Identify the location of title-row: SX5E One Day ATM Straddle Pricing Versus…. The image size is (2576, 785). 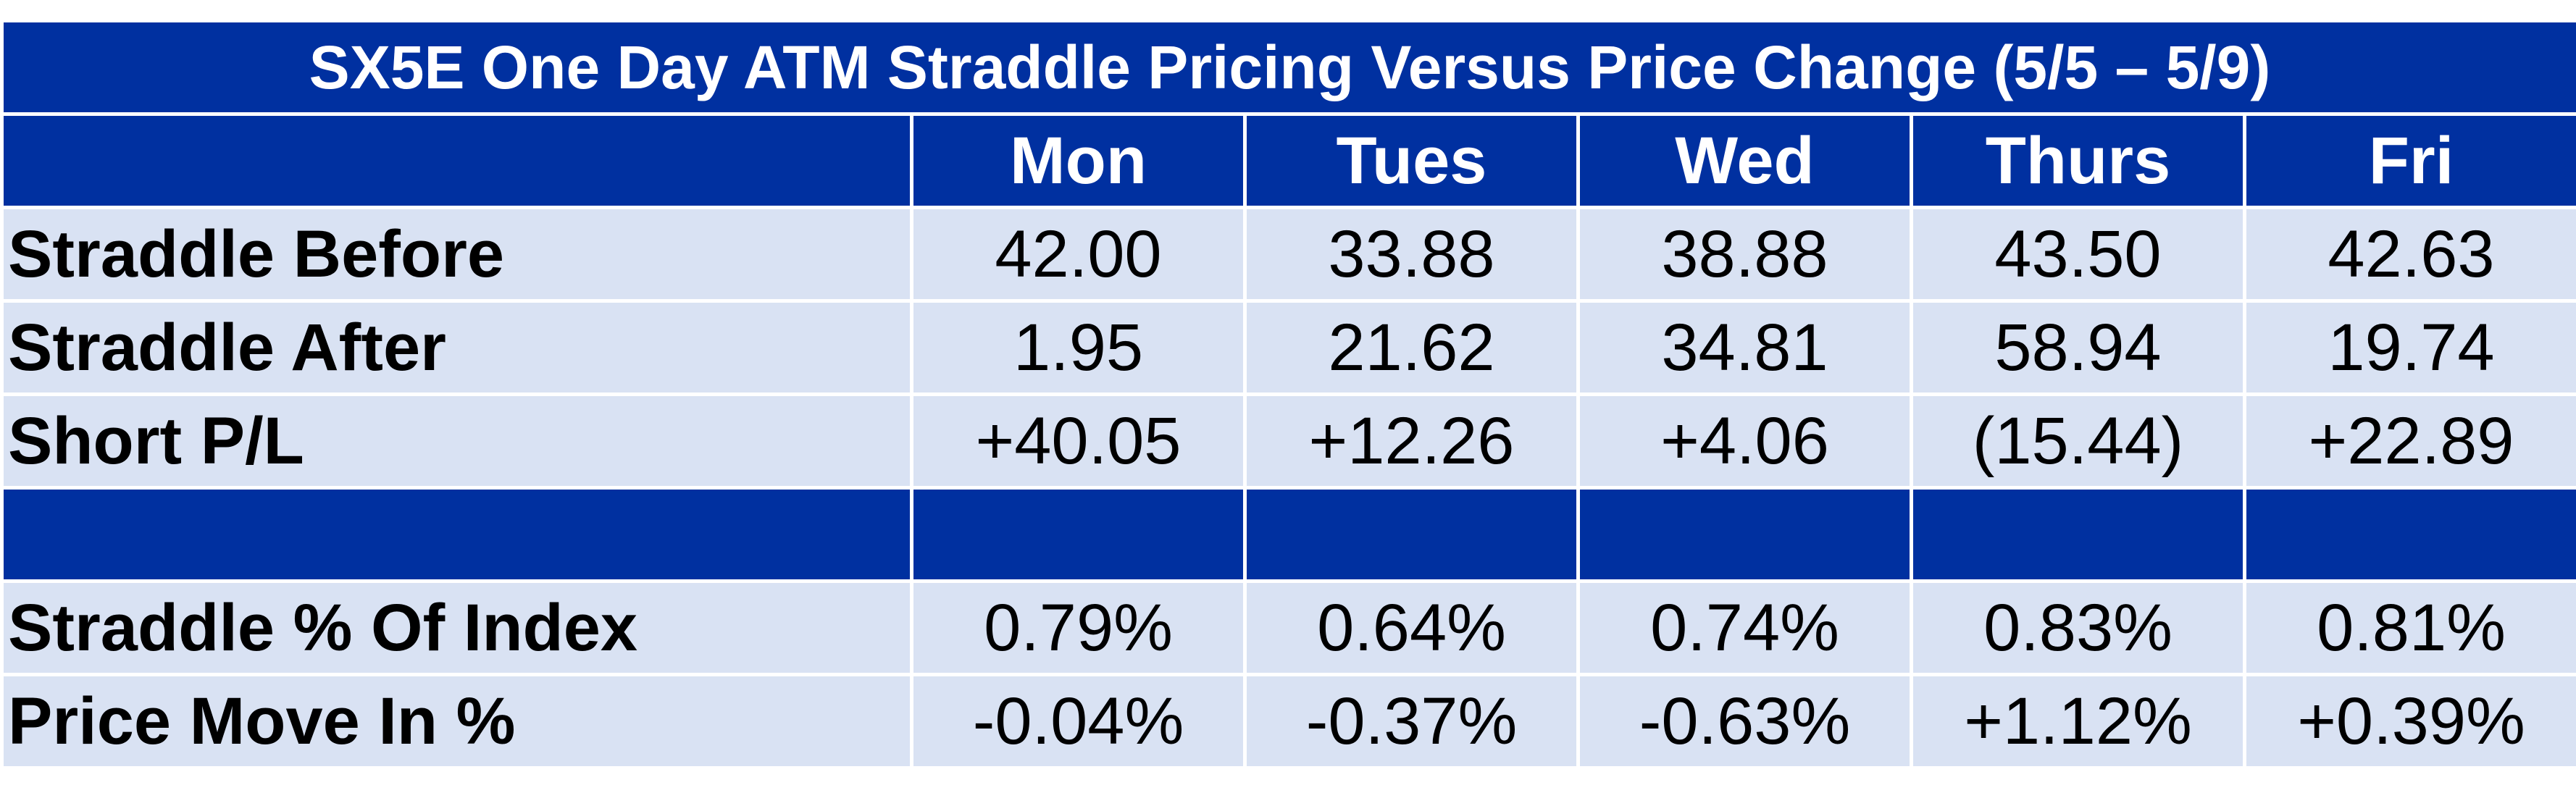
(1288, 67).